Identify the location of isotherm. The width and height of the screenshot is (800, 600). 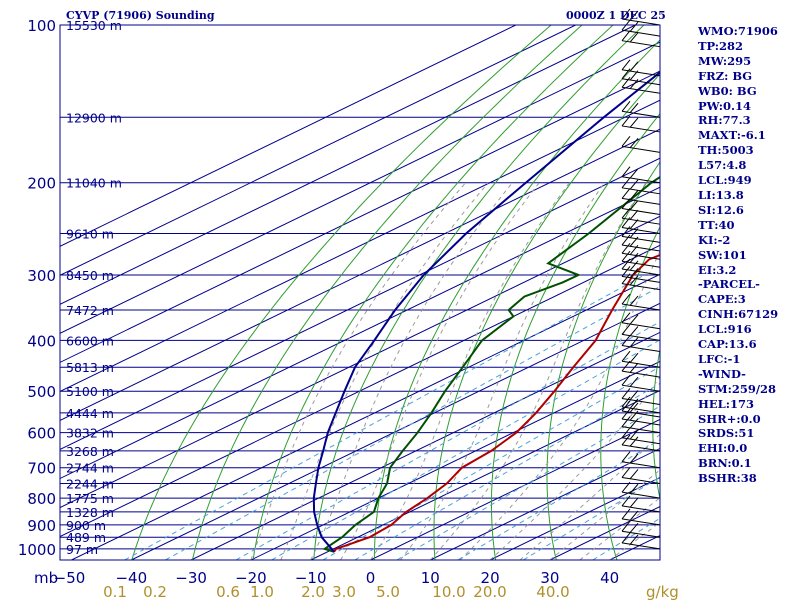
(515, 489).